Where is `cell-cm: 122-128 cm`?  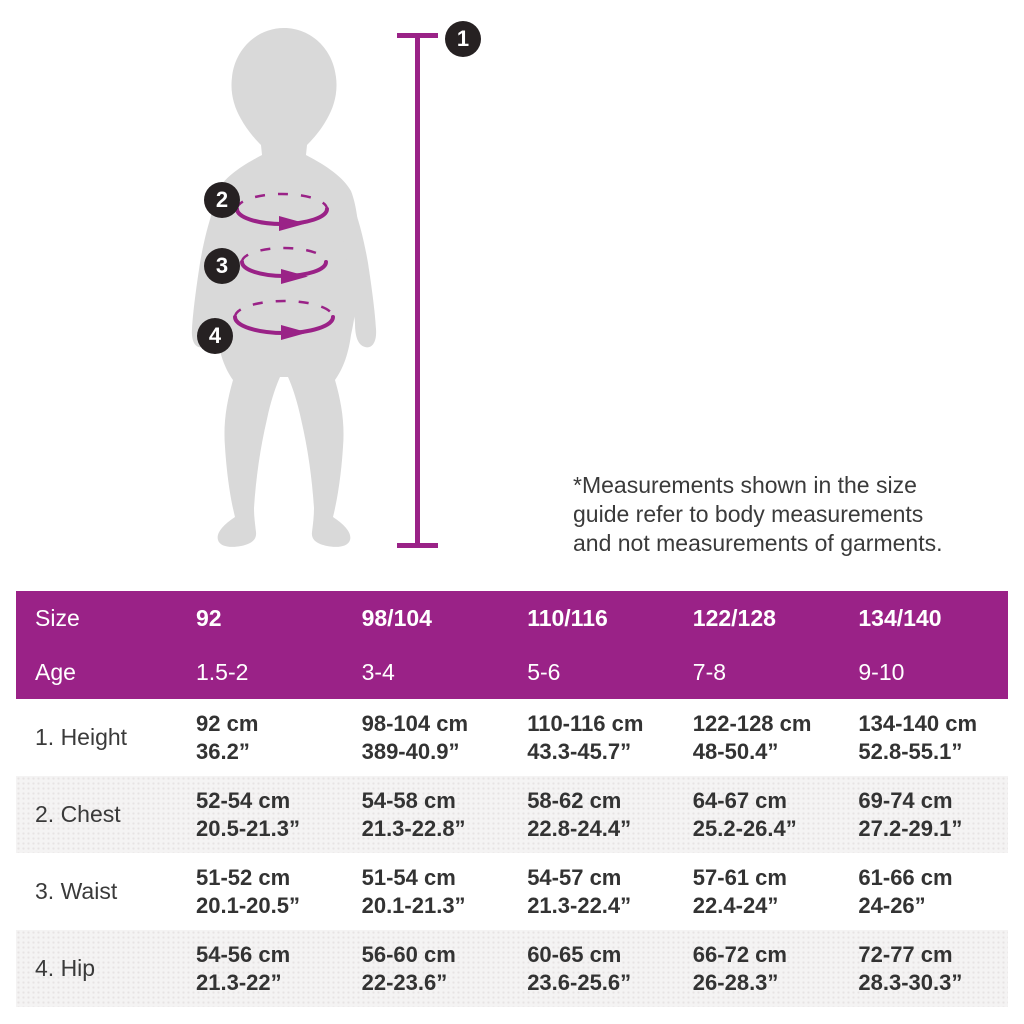
cell-cm: 122-128 cm is located at coordinates (752, 723).